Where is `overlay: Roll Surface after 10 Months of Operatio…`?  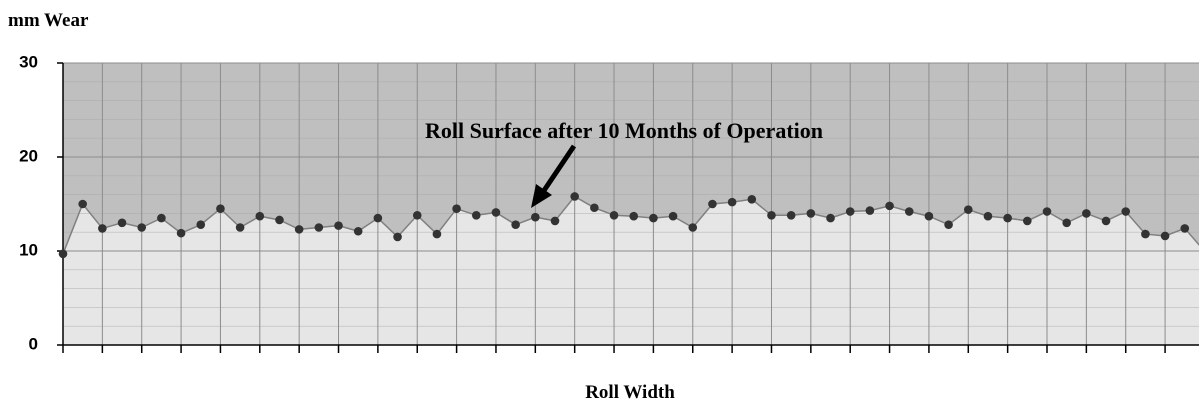
overlay: Roll Surface after 10 Months of Operatio… is located at coordinates (624, 163).